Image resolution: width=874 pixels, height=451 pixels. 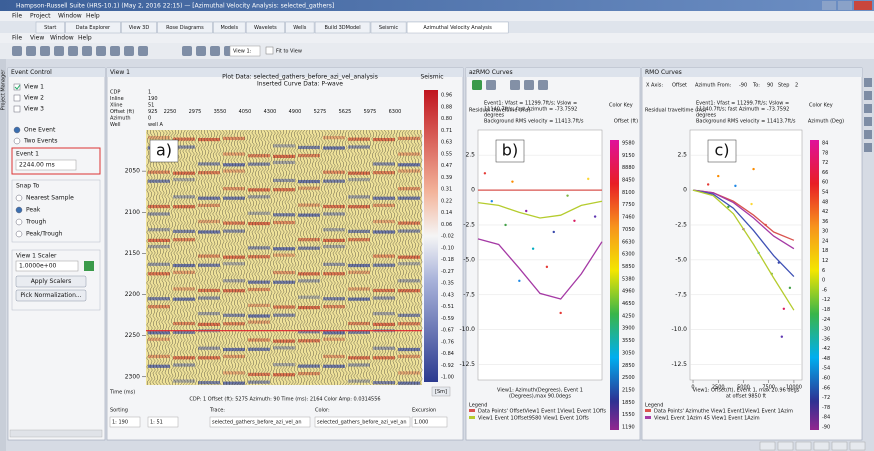 I want to click on y-tick-label: -10.0, so click(x=679, y=329).